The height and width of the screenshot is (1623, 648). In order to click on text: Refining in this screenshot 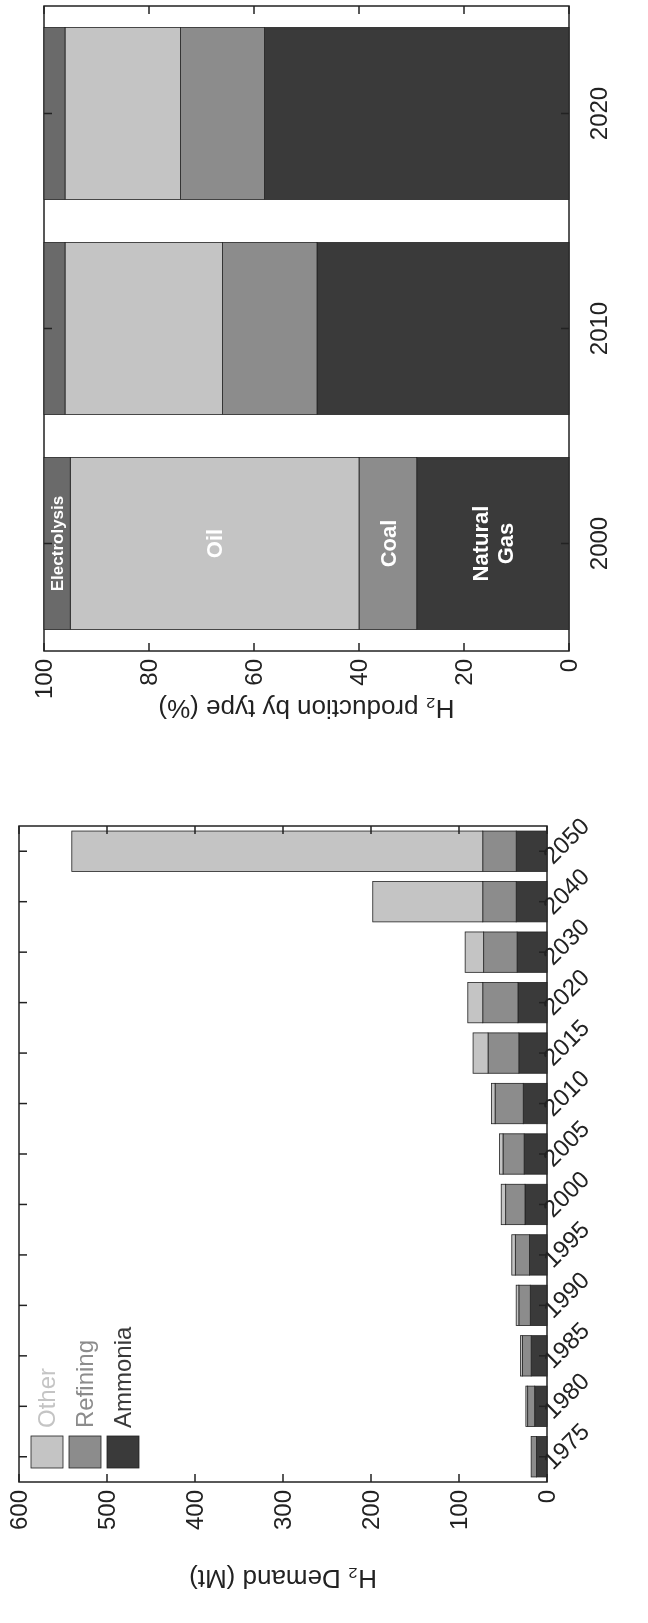, I will do `click(85, 1383)`.